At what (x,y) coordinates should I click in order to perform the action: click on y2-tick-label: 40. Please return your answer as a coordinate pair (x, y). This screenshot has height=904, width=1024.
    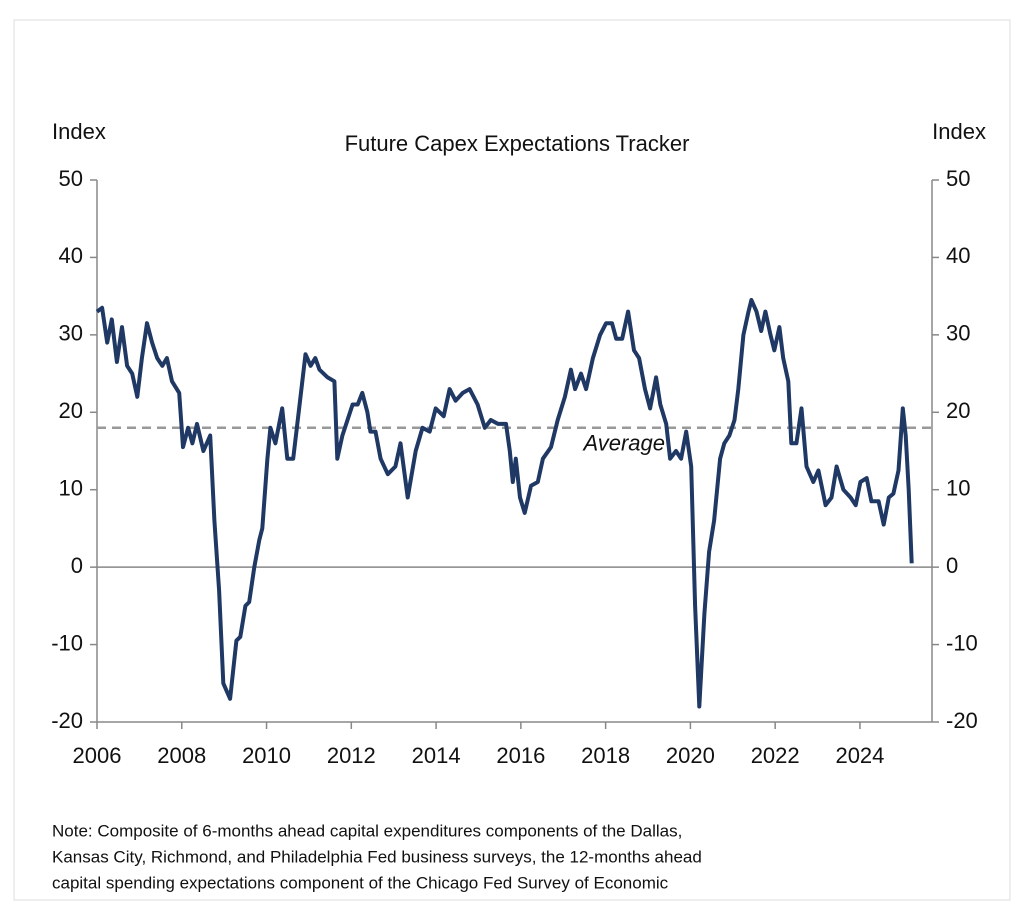
    Looking at the image, I should click on (958, 255).